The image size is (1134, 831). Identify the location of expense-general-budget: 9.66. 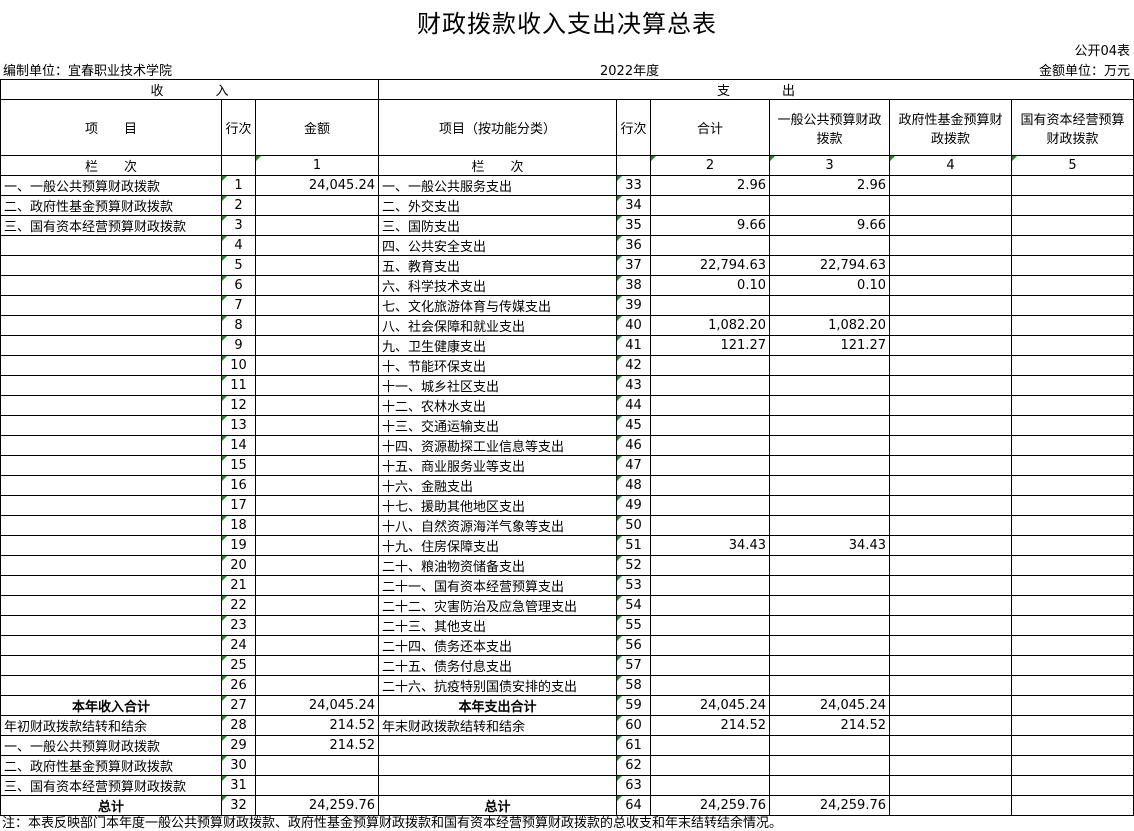
(829, 225).